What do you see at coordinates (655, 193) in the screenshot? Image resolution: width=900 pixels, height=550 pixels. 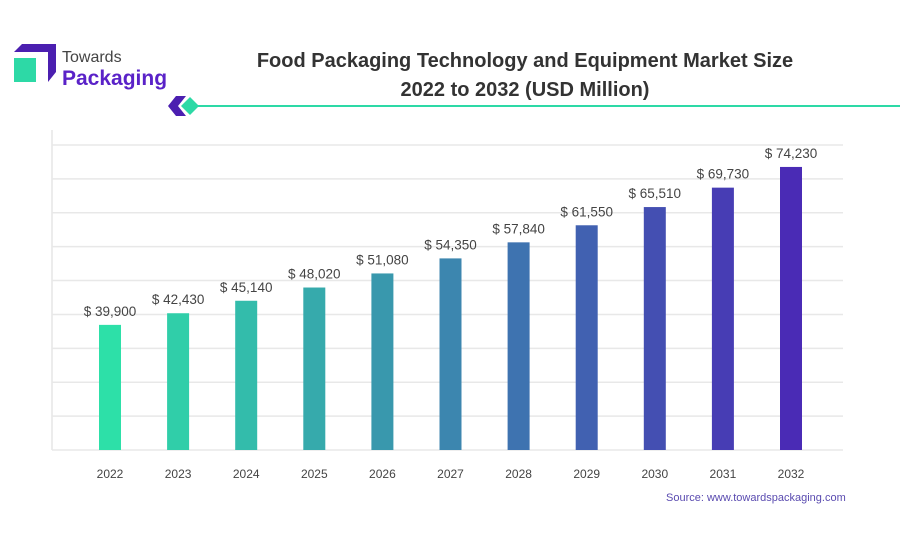 I see `data-label-2030: $ 65,510` at bounding box center [655, 193].